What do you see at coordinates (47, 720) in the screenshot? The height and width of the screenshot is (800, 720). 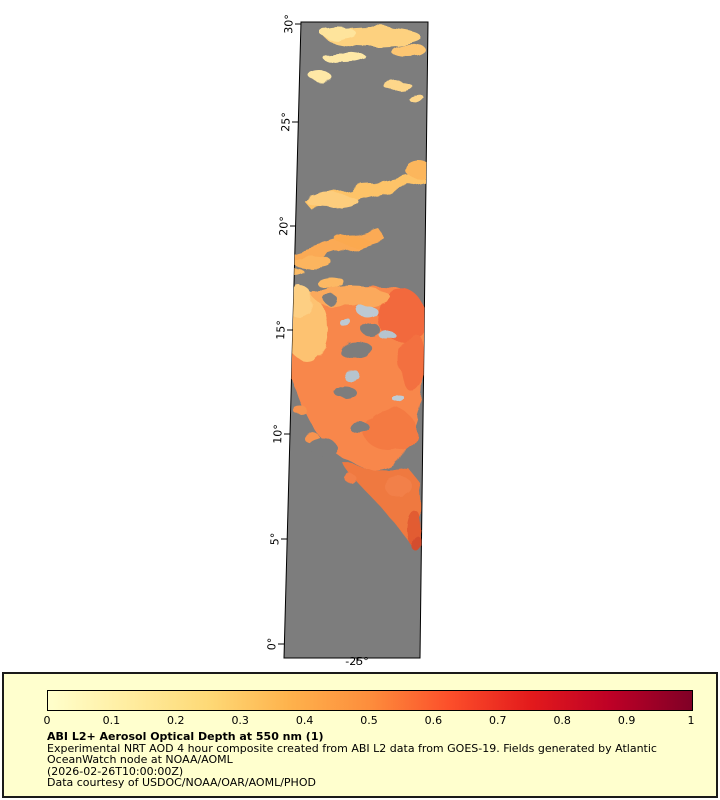 I see `colorbar-tick: 0` at bounding box center [47, 720].